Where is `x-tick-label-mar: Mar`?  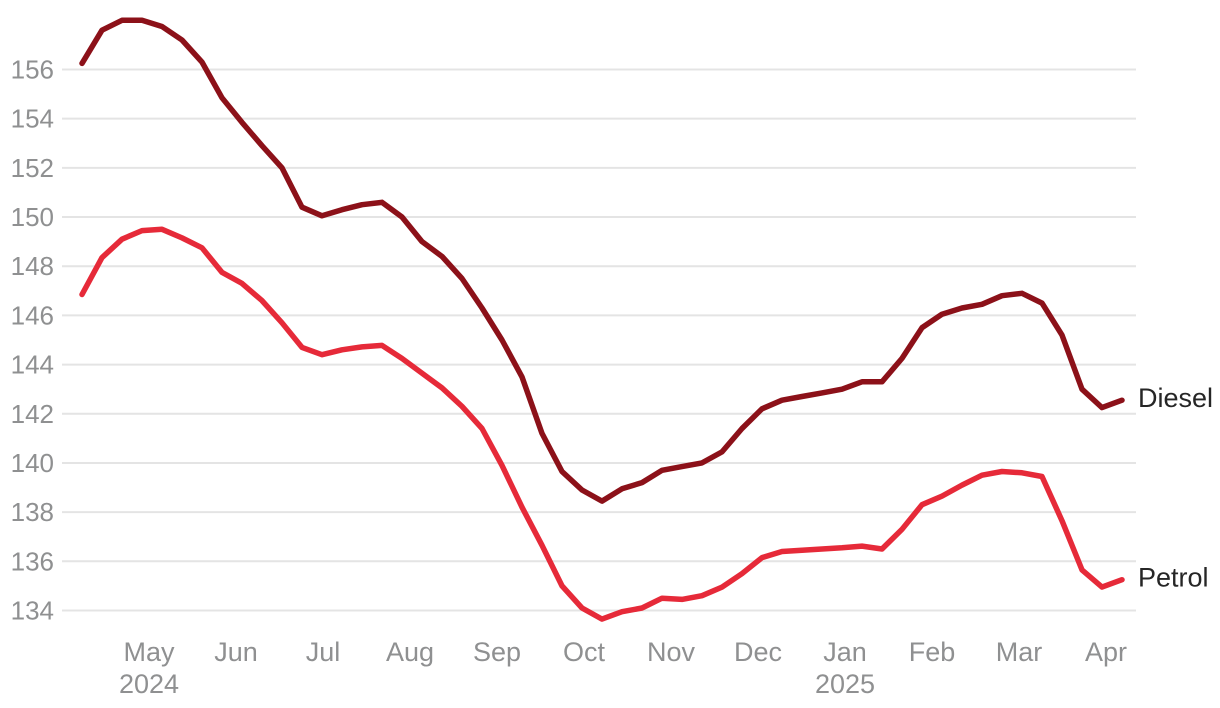 x-tick-label-mar: Mar is located at coordinates (1019, 652).